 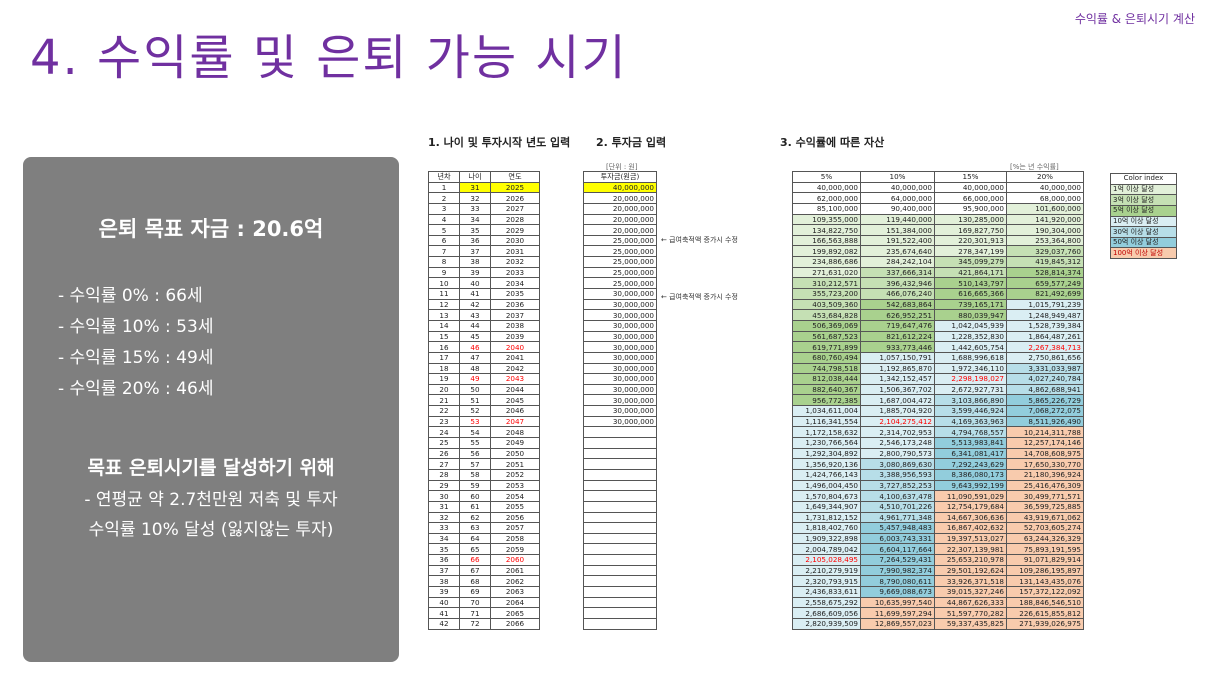 What do you see at coordinates (444, 549) in the screenshot?
I see `age-table-cell: 35` at bounding box center [444, 549].